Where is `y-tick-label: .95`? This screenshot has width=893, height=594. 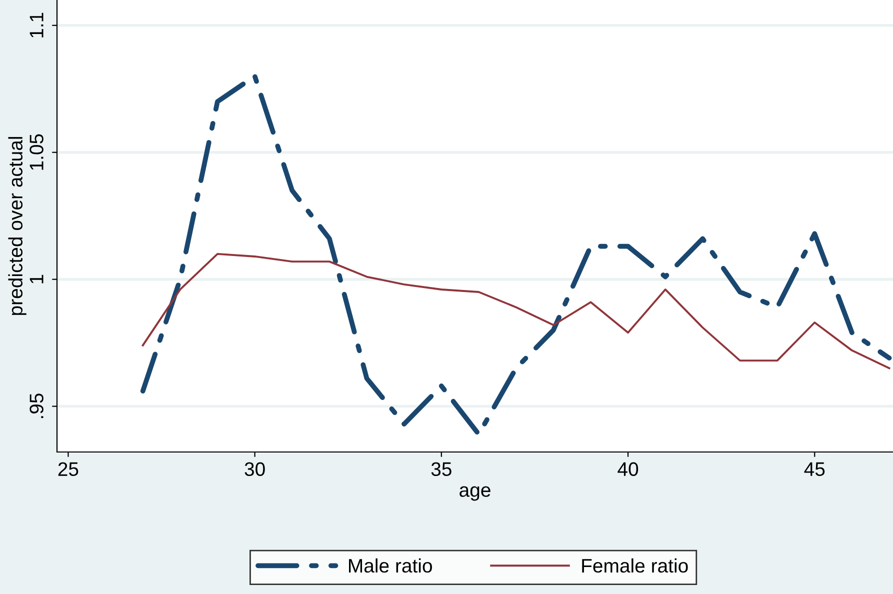 y-tick-label: .95 is located at coordinates (37, 406).